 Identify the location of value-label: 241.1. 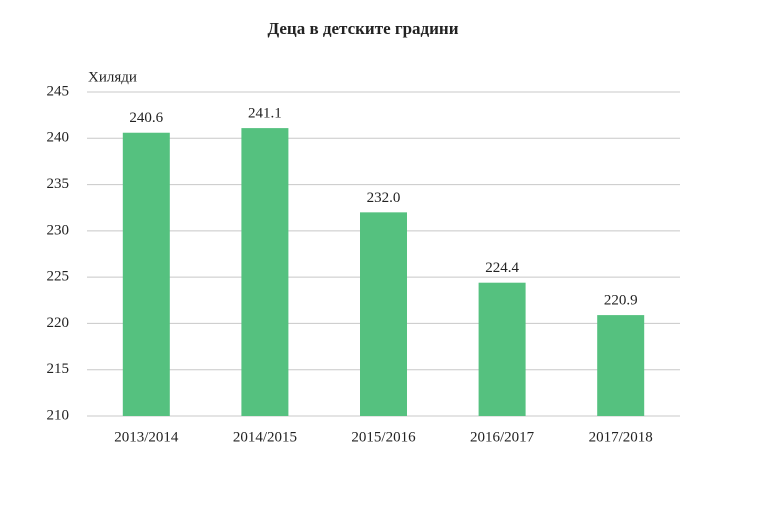
(265, 114).